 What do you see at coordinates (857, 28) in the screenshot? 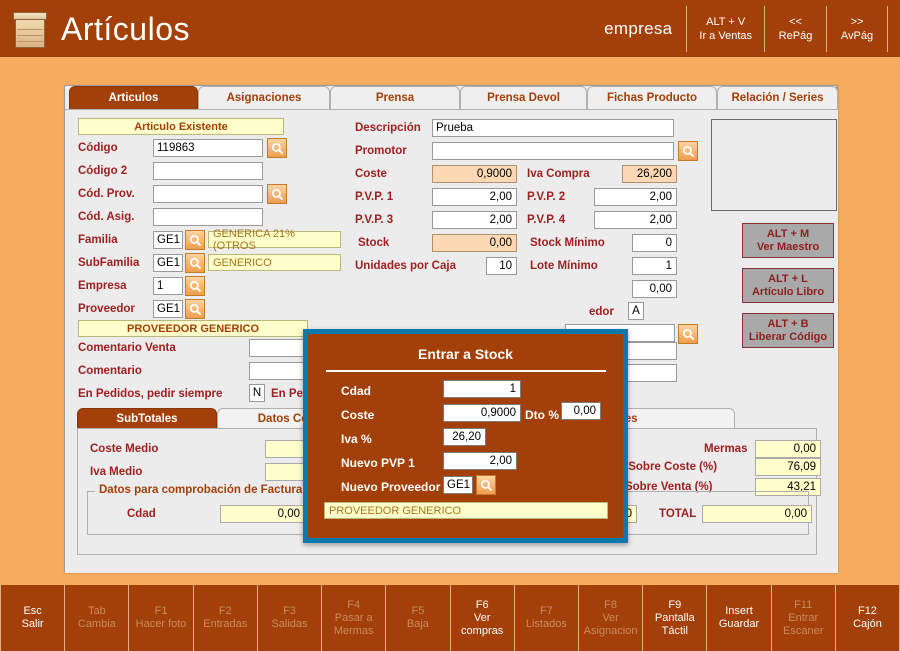
I see `header-button-avpag: >> AvPág` at bounding box center [857, 28].